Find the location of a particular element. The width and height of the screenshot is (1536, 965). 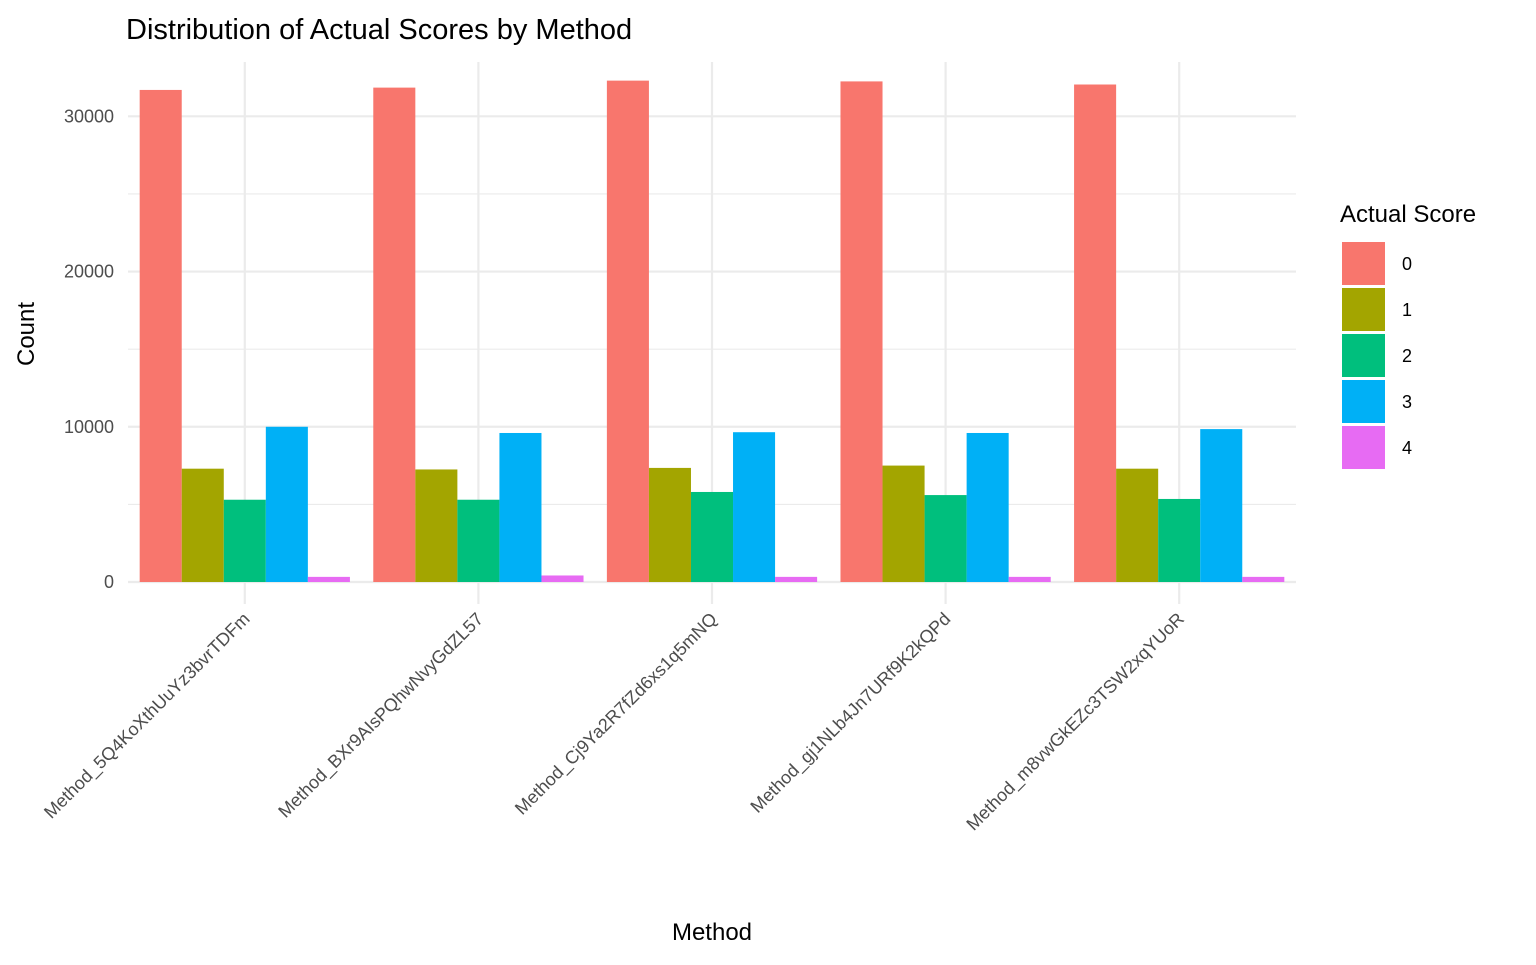

x-tick-label: Method_m8vwGkEZc3TSW2xqYUoR is located at coordinates (1075, 722).